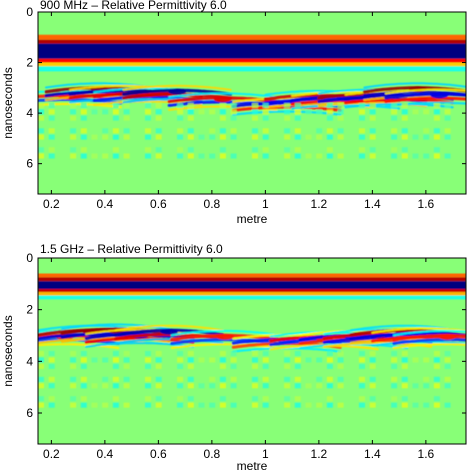 This screenshot has width=474, height=474. Describe the element at coordinates (265, 204) in the screenshot. I see `x-tick-label: 1` at that location.